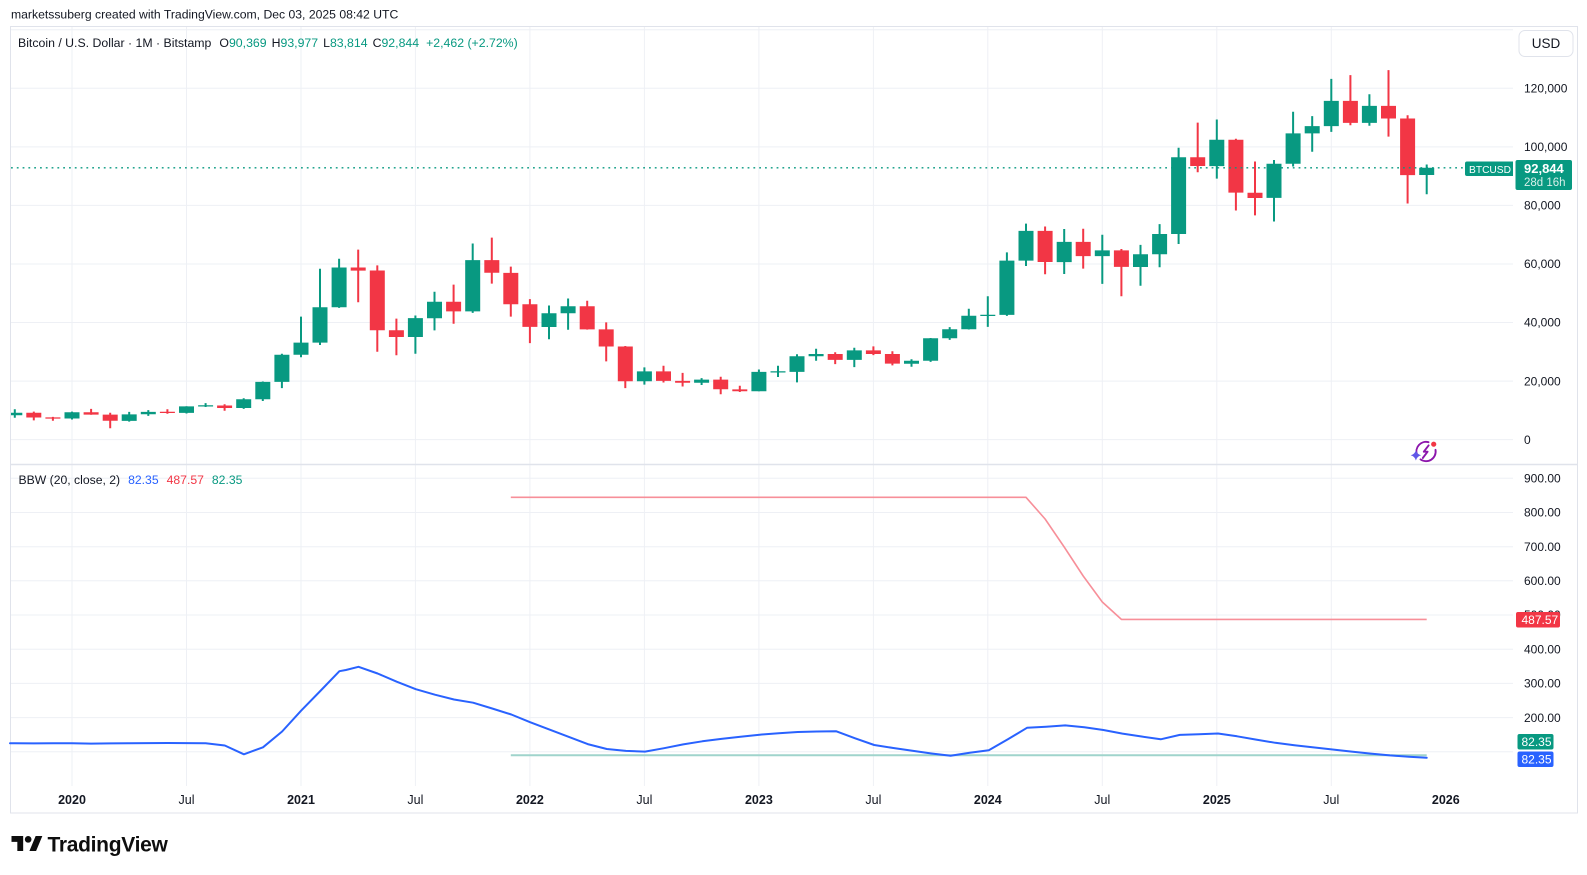 This screenshot has width=1587, height=875. I want to click on svg-text: 80,000, so click(1542, 206).